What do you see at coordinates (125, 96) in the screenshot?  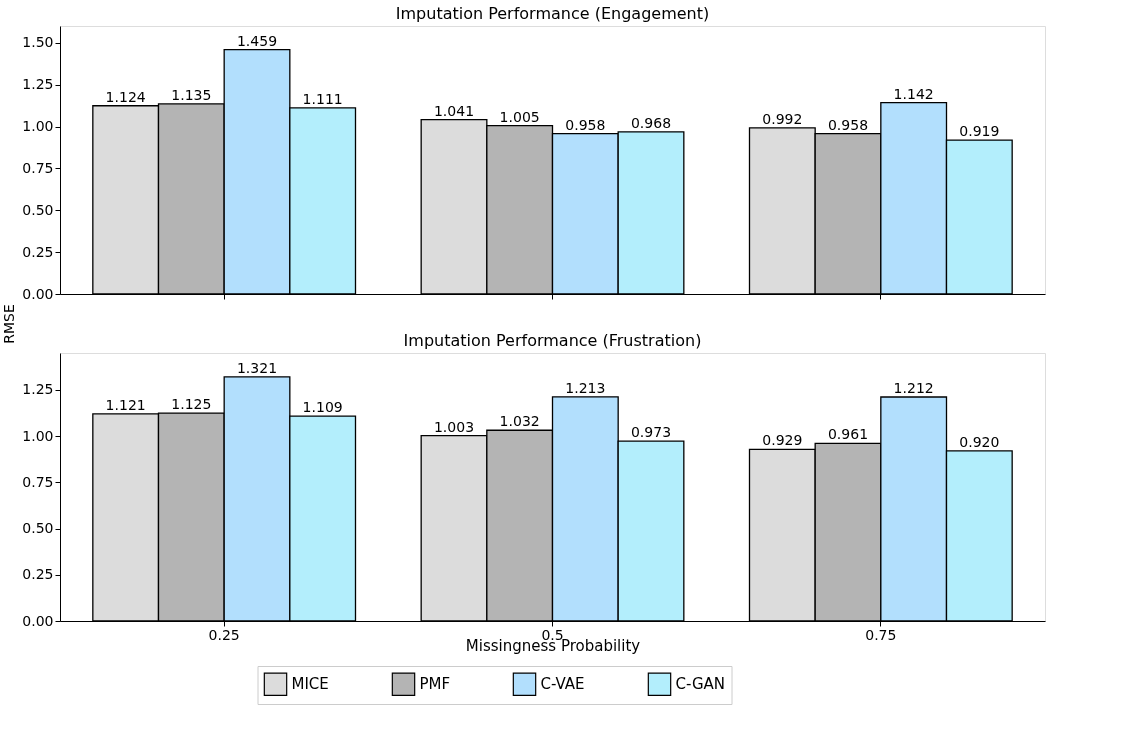 I see `text: 1.124` at bounding box center [125, 96].